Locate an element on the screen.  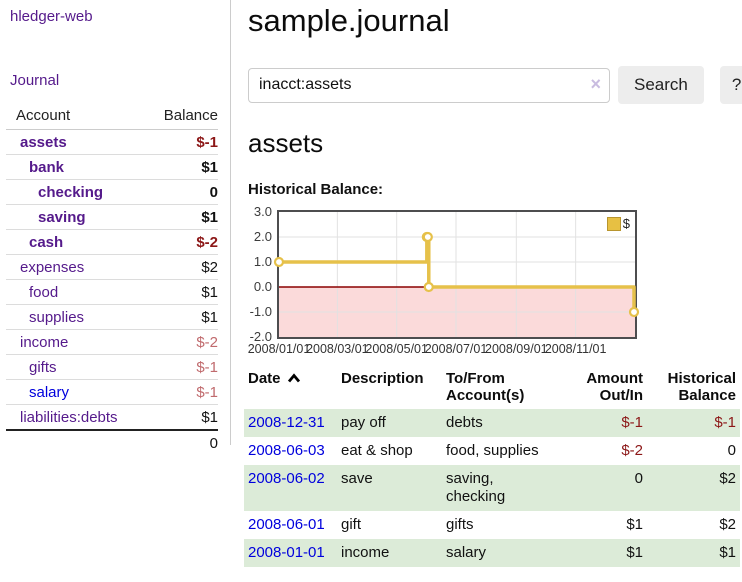
balance-column-header: Balance is located at coordinates (190, 115).